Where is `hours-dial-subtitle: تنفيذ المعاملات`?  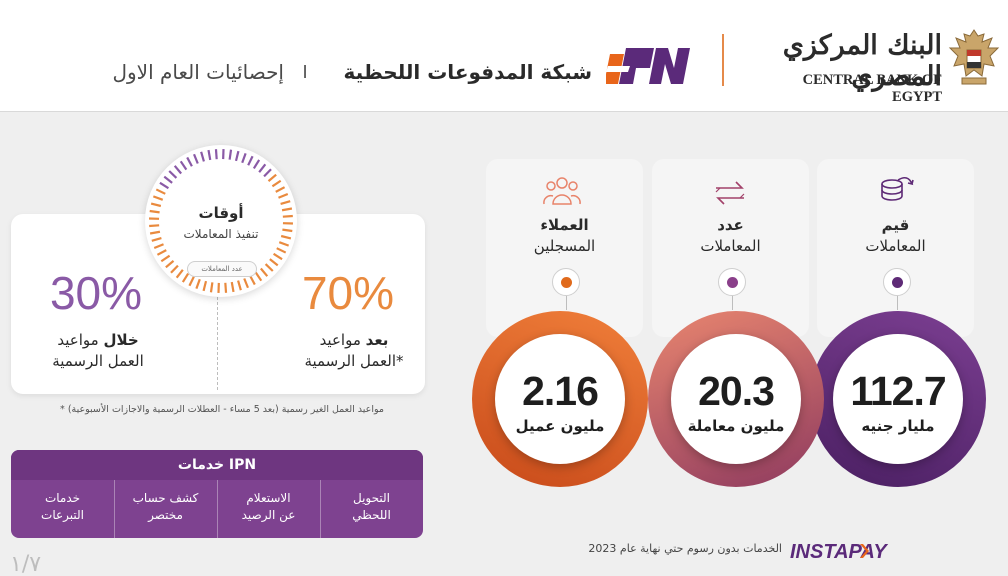 hours-dial-subtitle: تنفيذ المعاملات is located at coordinates (221, 234).